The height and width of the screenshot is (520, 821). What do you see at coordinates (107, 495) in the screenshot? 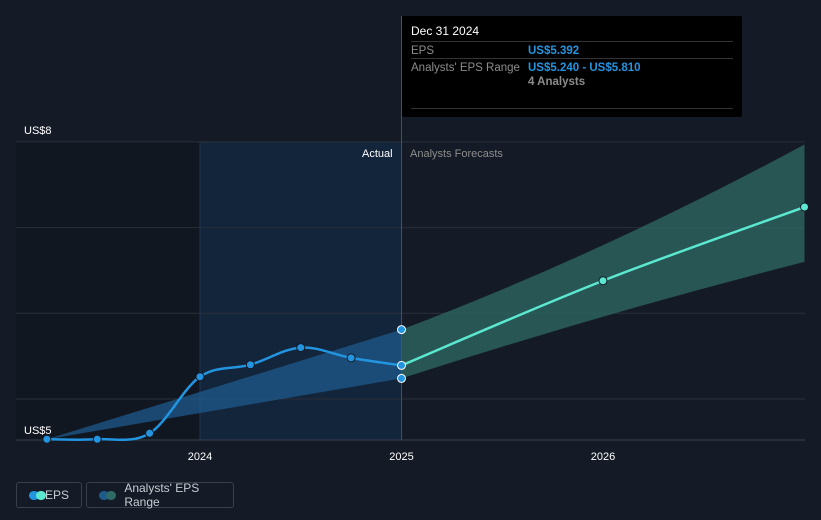
I see `range-legend-icon` at bounding box center [107, 495].